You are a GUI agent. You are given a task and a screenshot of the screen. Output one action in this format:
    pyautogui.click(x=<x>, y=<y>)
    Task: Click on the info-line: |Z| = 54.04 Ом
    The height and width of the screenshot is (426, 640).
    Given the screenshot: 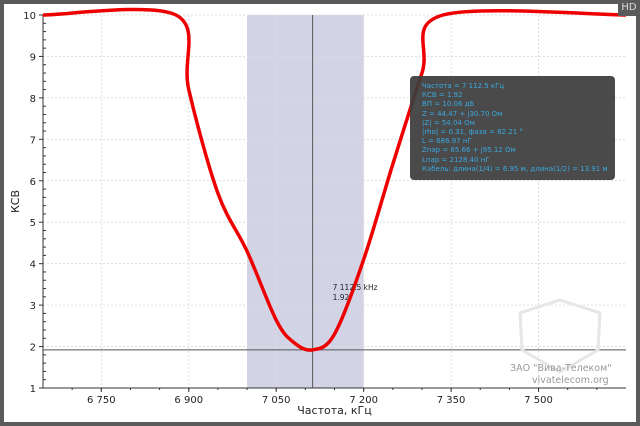 What is the action you would take?
    pyautogui.click(x=448, y=122)
    